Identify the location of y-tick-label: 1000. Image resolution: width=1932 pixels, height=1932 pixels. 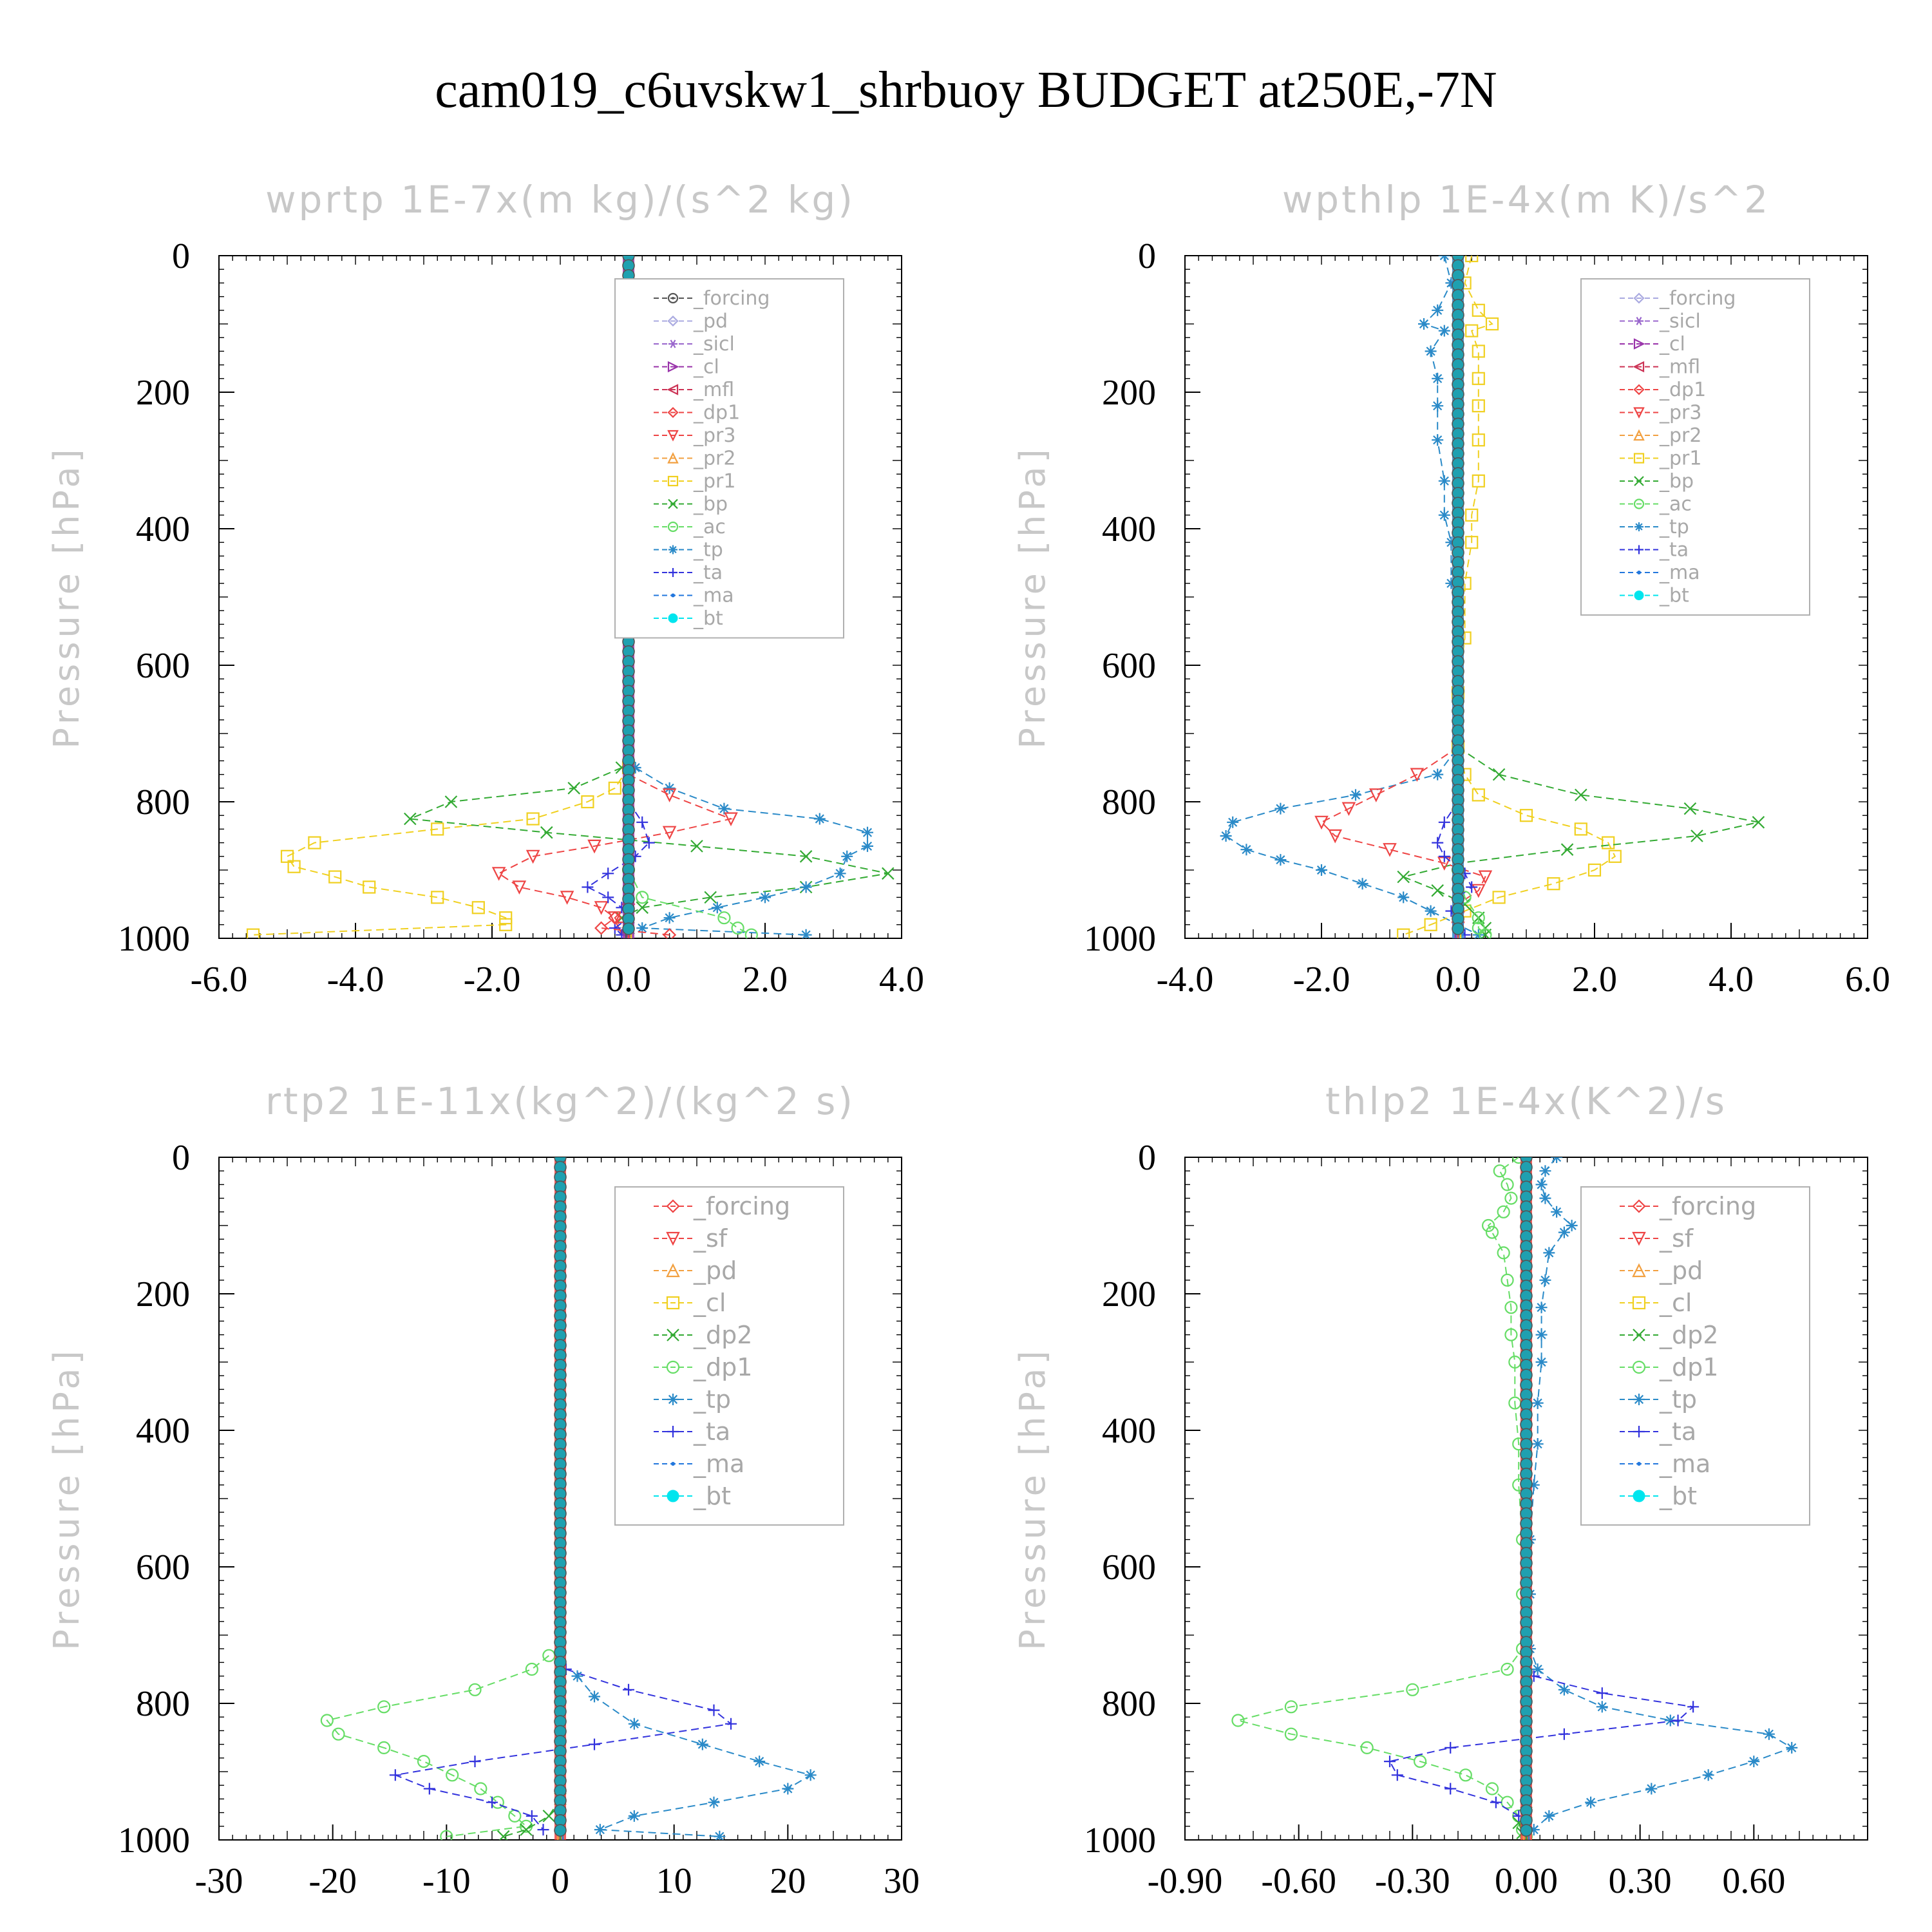
(154, 1841).